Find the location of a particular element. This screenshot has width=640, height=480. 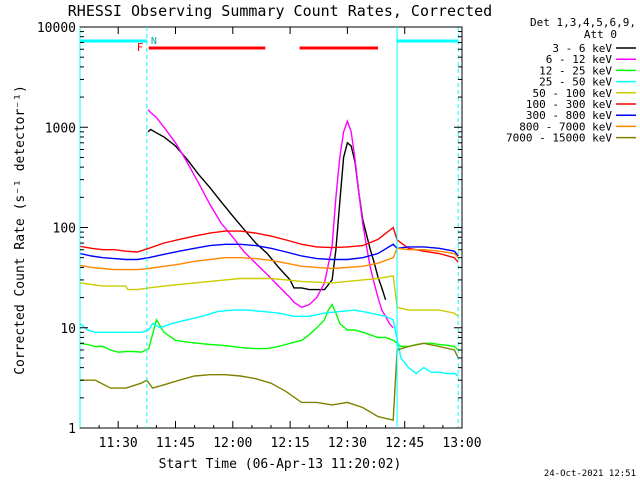

x-axis-label: Start Time (06-Apr-13 11:20:02) is located at coordinates (280, 464).